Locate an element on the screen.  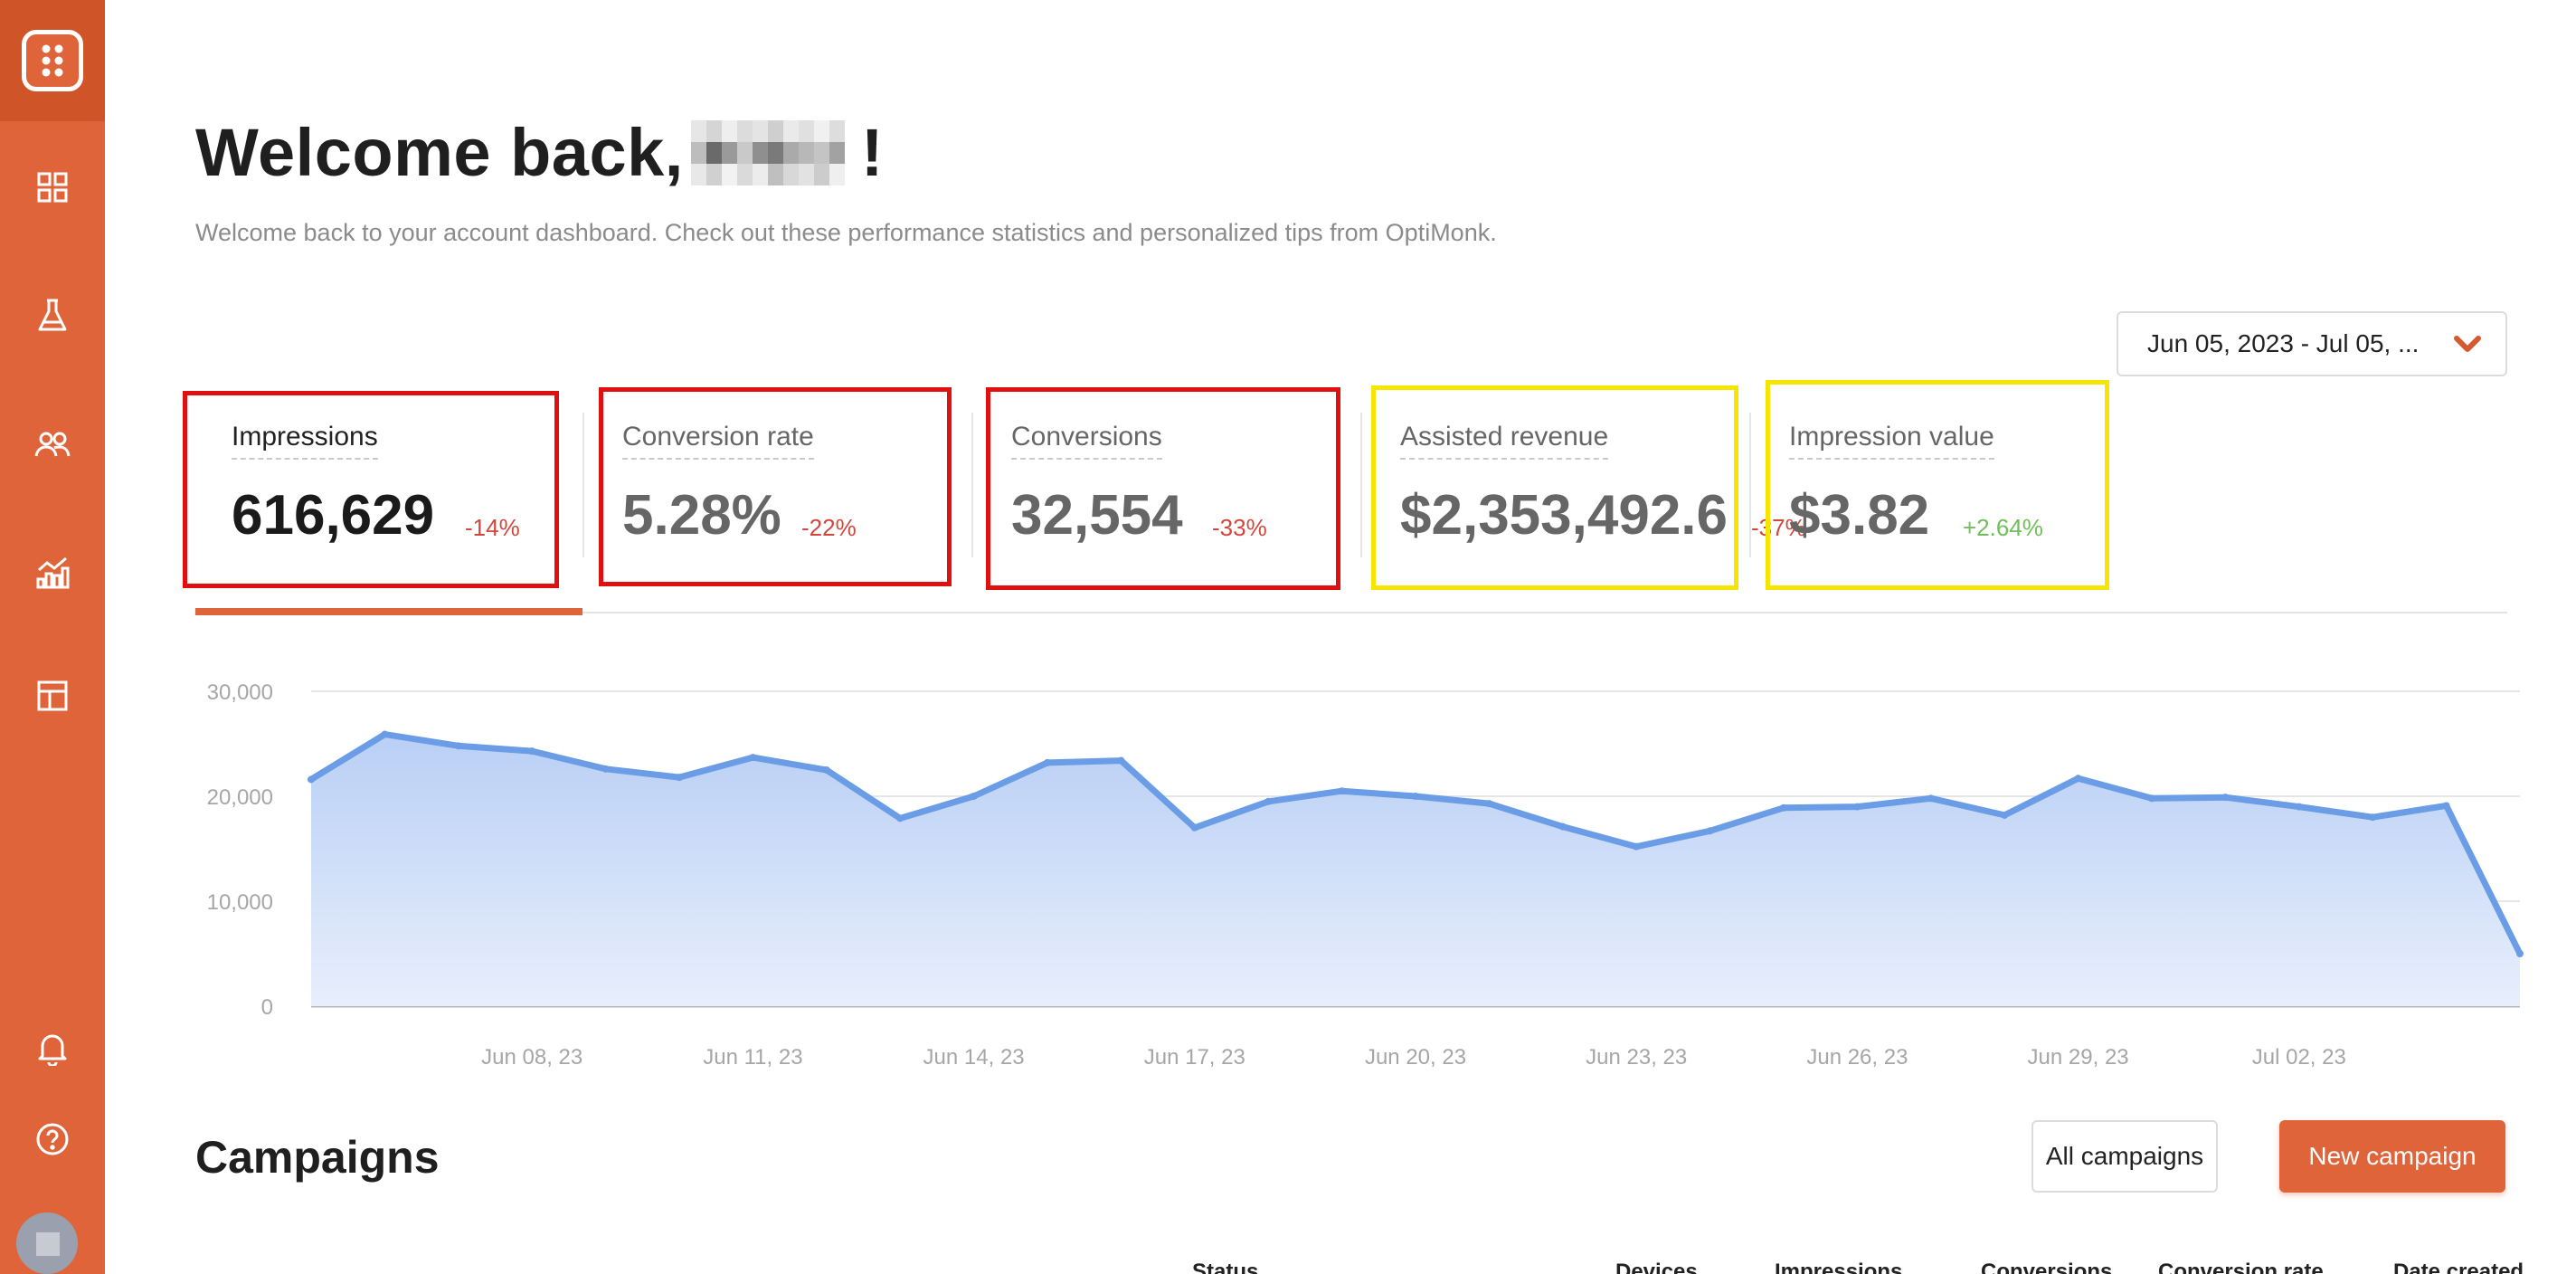
users-icon is located at coordinates (52, 444).